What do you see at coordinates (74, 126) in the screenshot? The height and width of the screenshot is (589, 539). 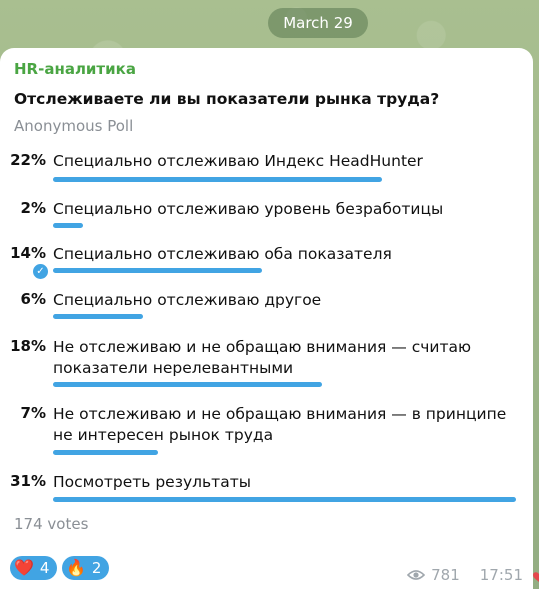 I see `poll-type-label: Anonymous Poll` at bounding box center [74, 126].